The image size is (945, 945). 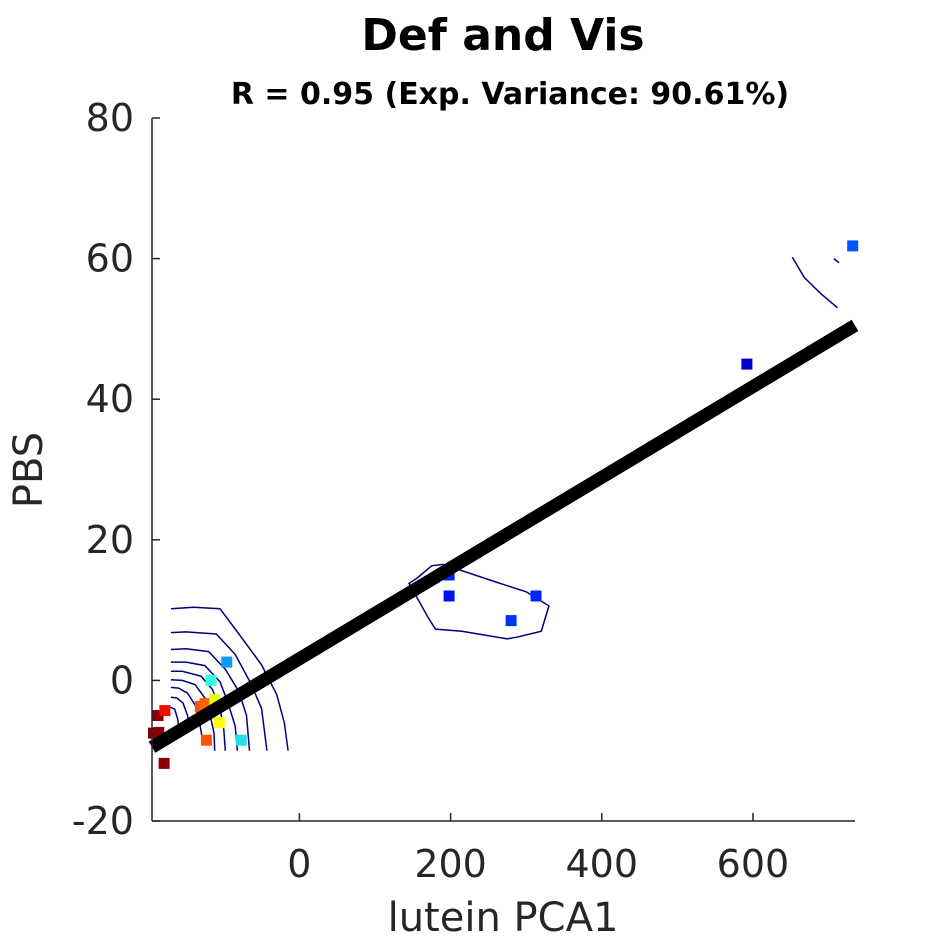 What do you see at coordinates (753, 864) in the screenshot?
I see `x-tick-label: 600` at bounding box center [753, 864].